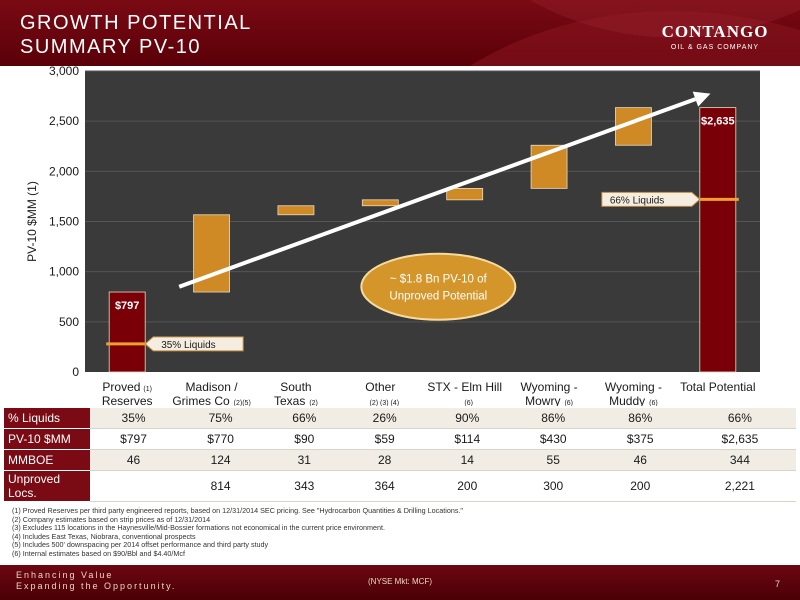  Describe the element at coordinates (439, 280) in the screenshot. I see `annotation-line-1: ~ $1.8 Bn PV-10 of` at that location.